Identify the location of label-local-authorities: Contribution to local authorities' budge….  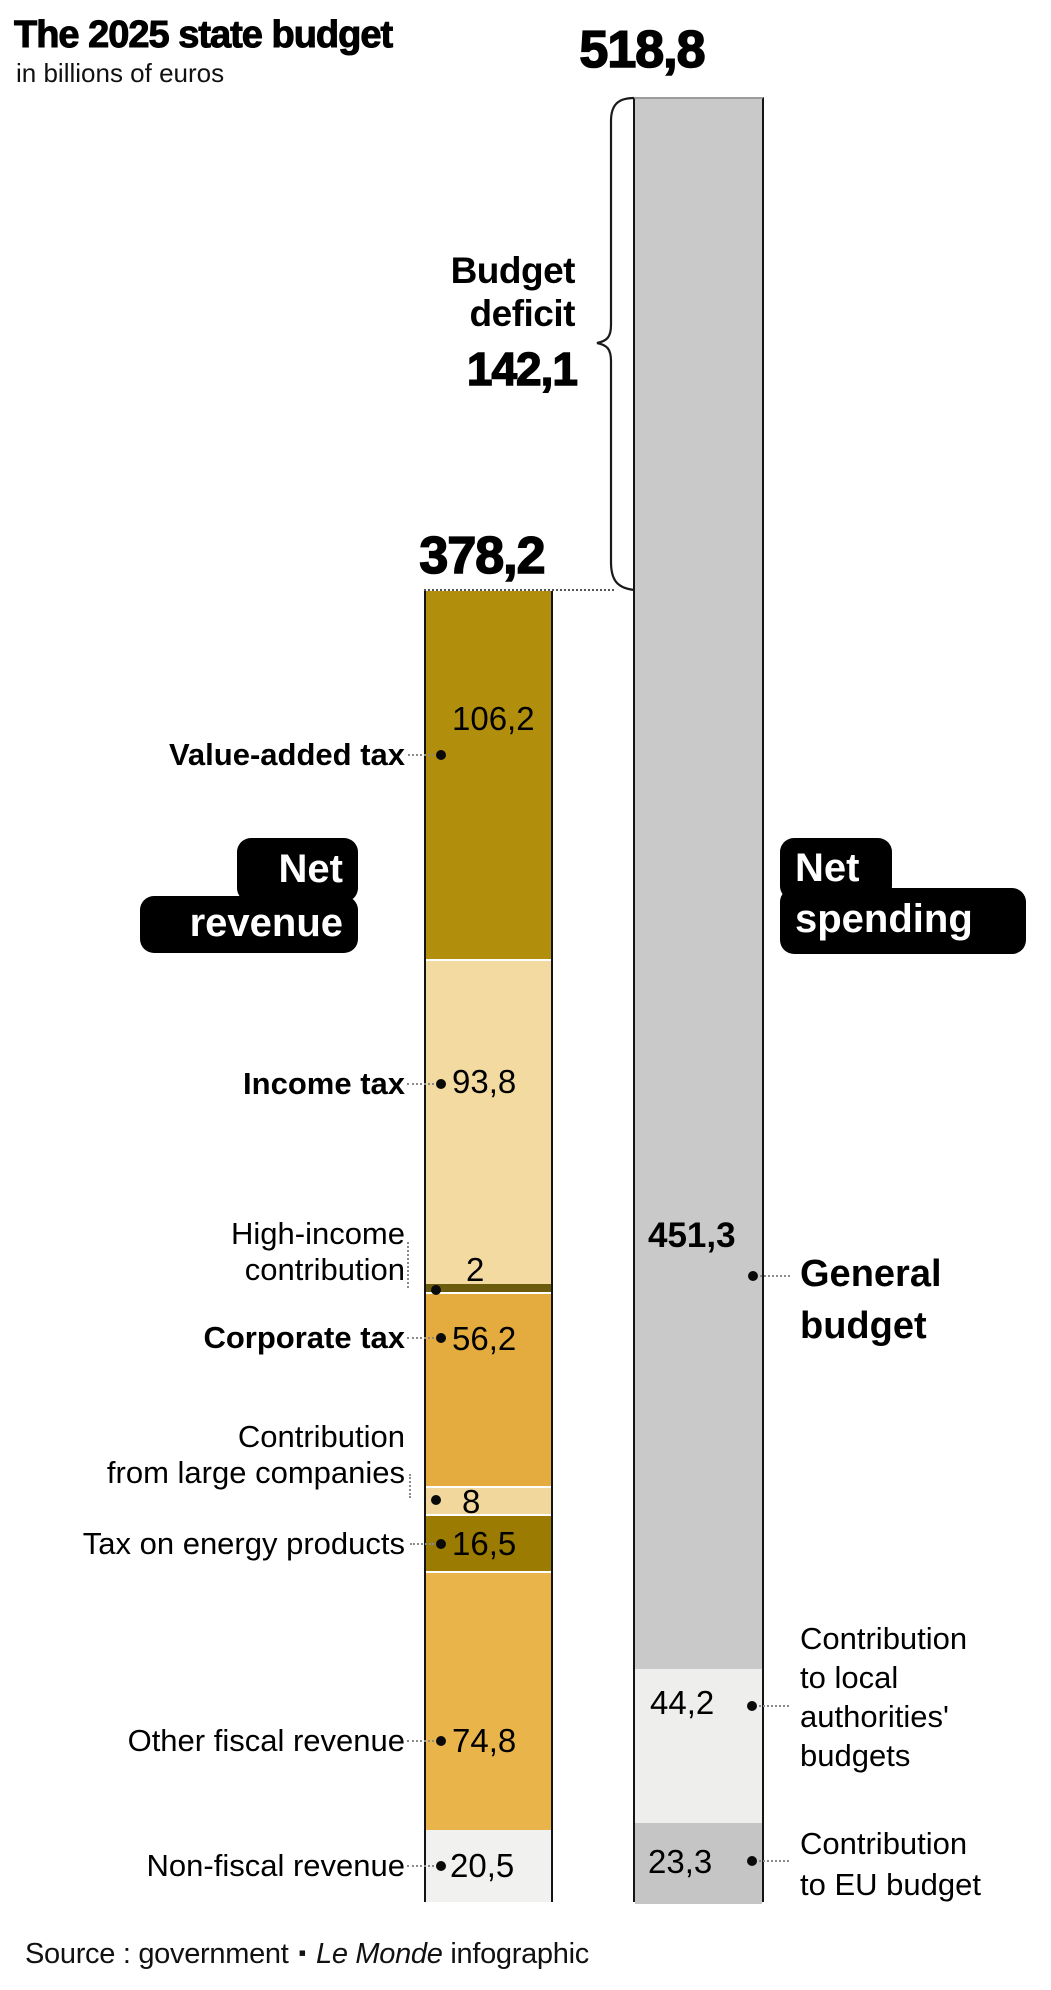
(925, 1697).